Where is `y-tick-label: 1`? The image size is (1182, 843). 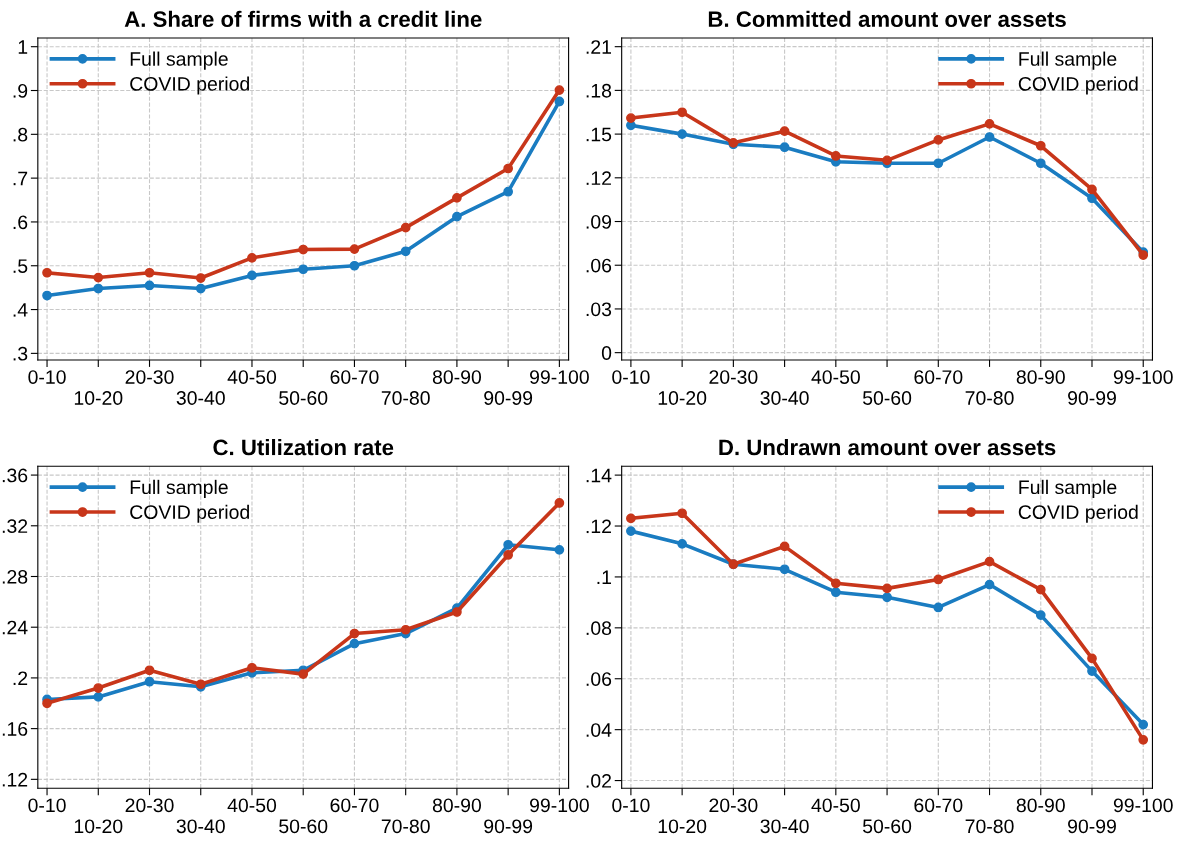 y-tick-label: 1 is located at coordinates (23, 47).